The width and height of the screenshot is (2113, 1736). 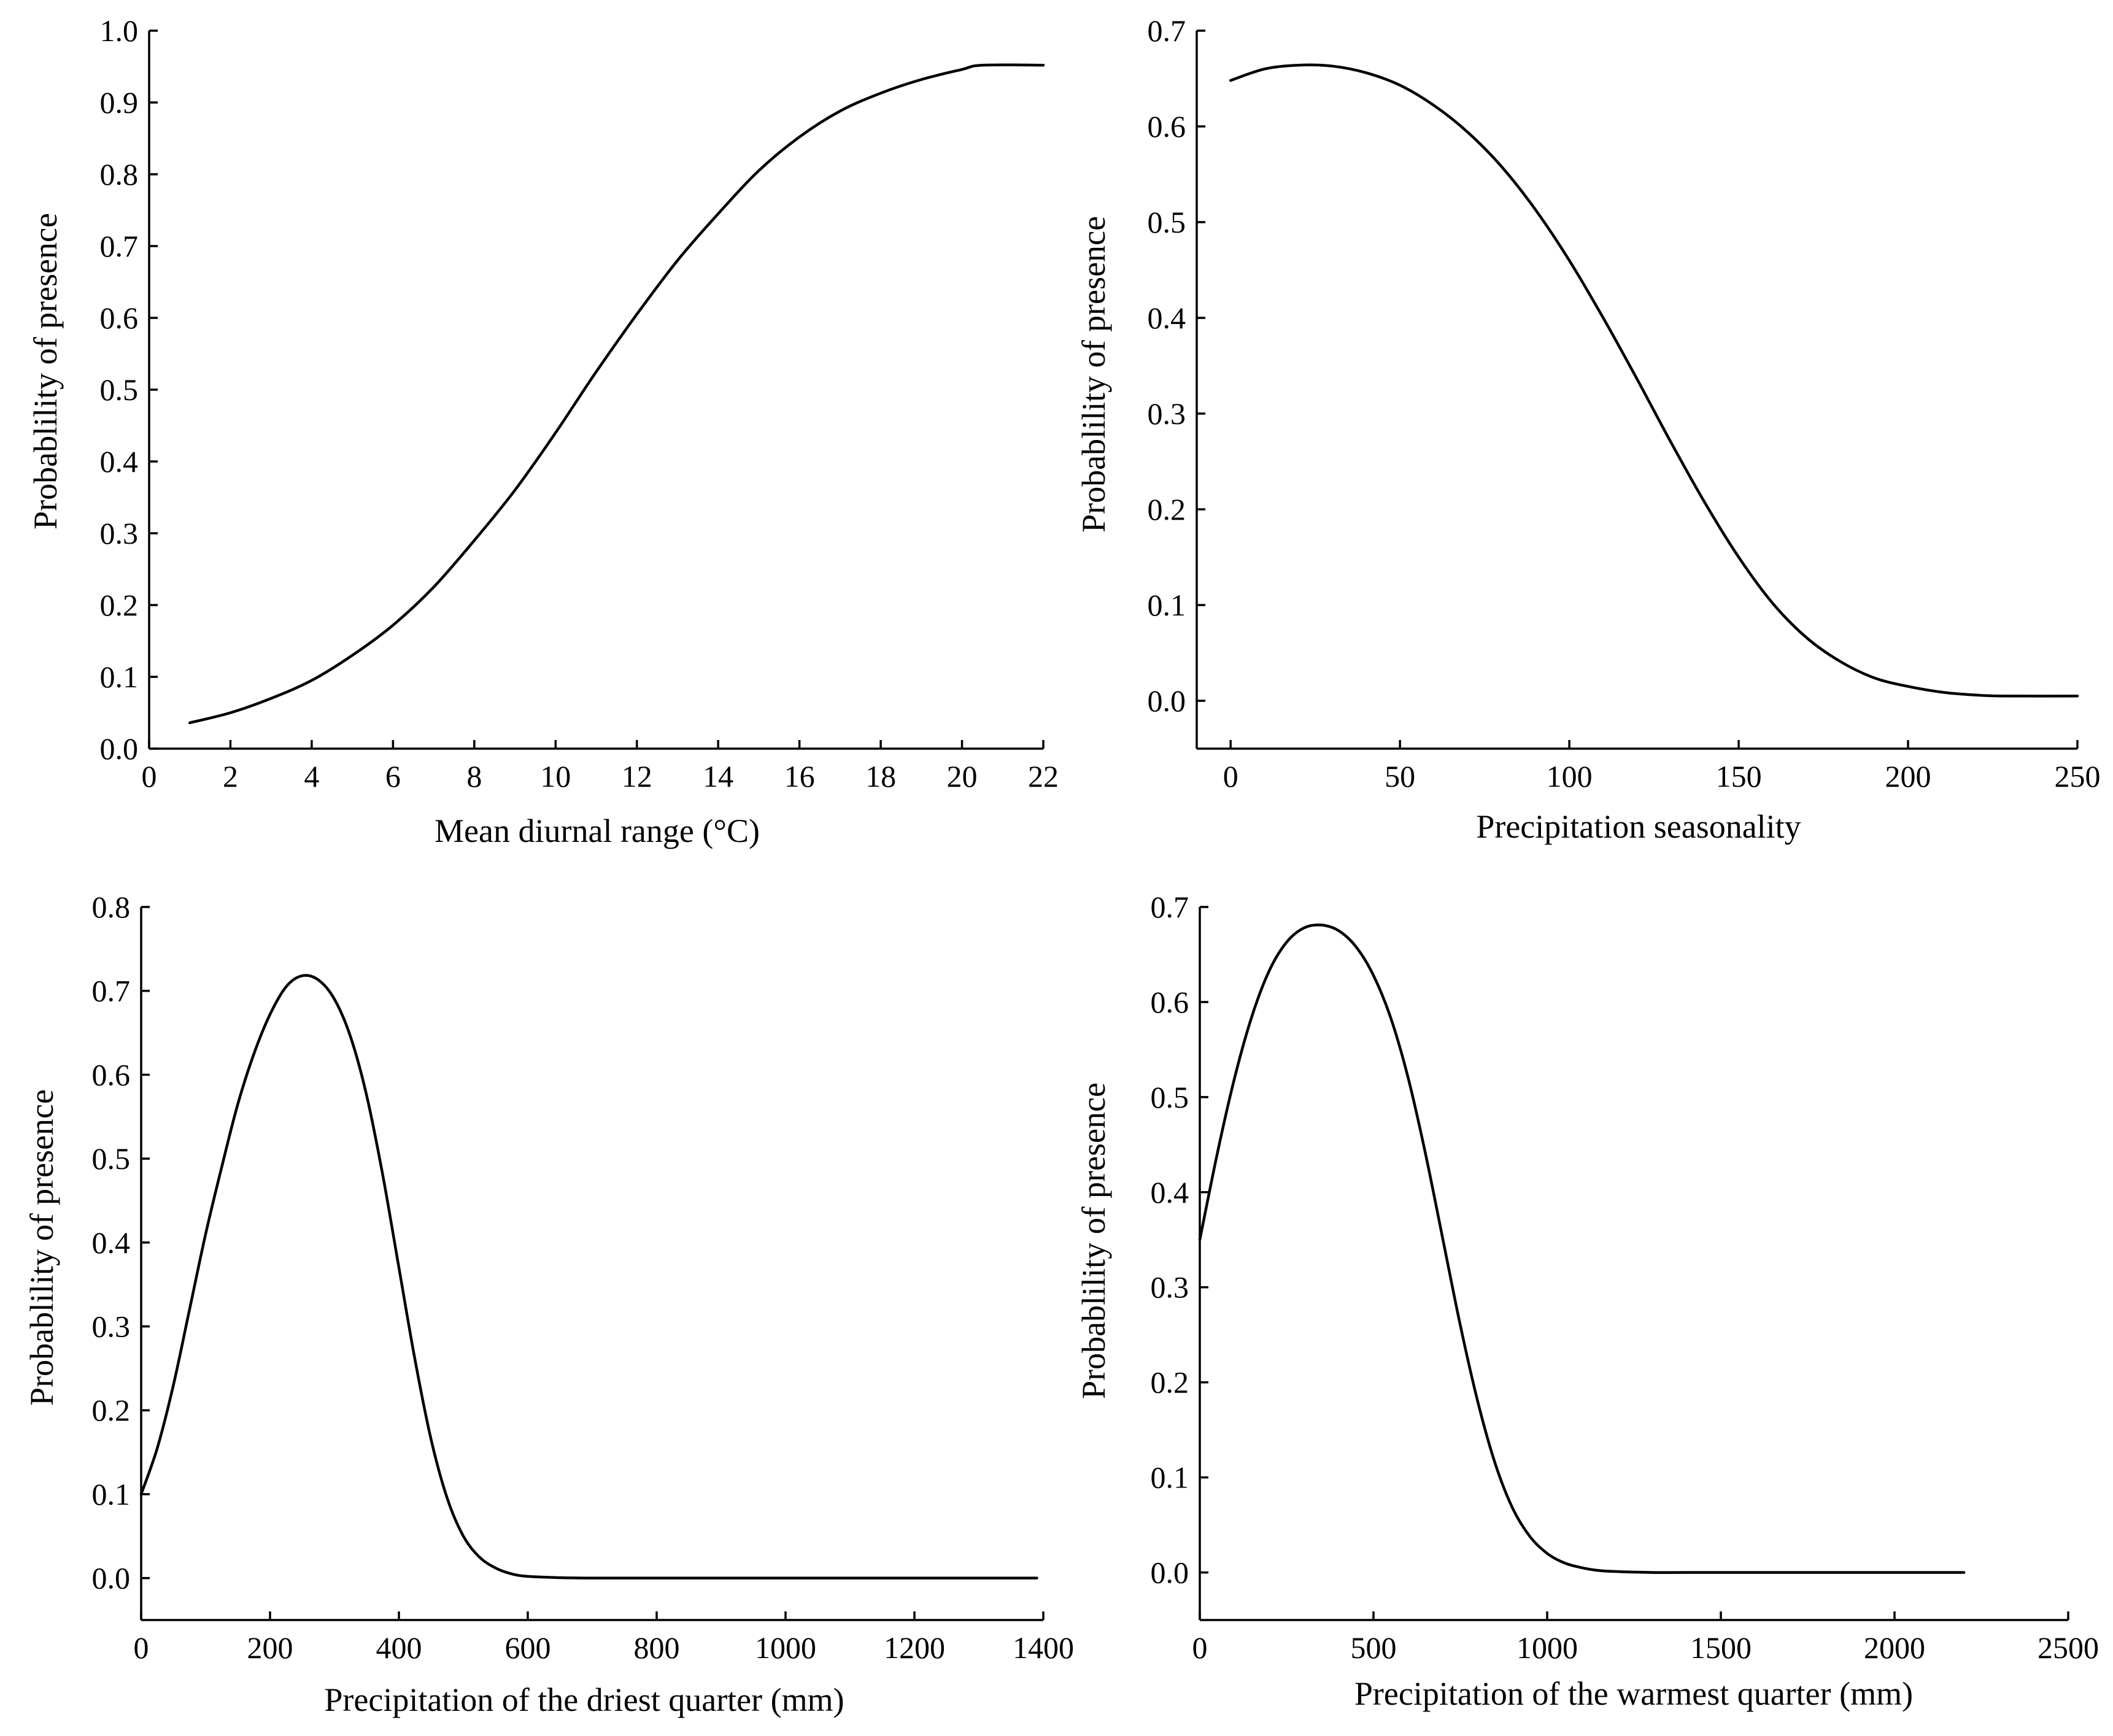 What do you see at coordinates (1043, 1648) in the screenshot?
I see `x-tick-label: 1400` at bounding box center [1043, 1648].